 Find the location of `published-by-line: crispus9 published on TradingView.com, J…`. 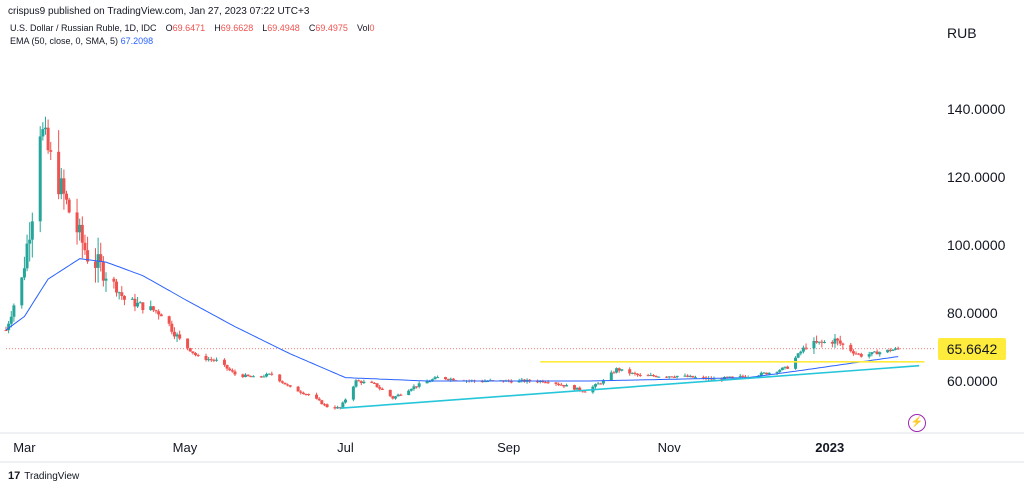

published-by-line: crispus9 published on TradingView.com, J… is located at coordinates (159, 11).